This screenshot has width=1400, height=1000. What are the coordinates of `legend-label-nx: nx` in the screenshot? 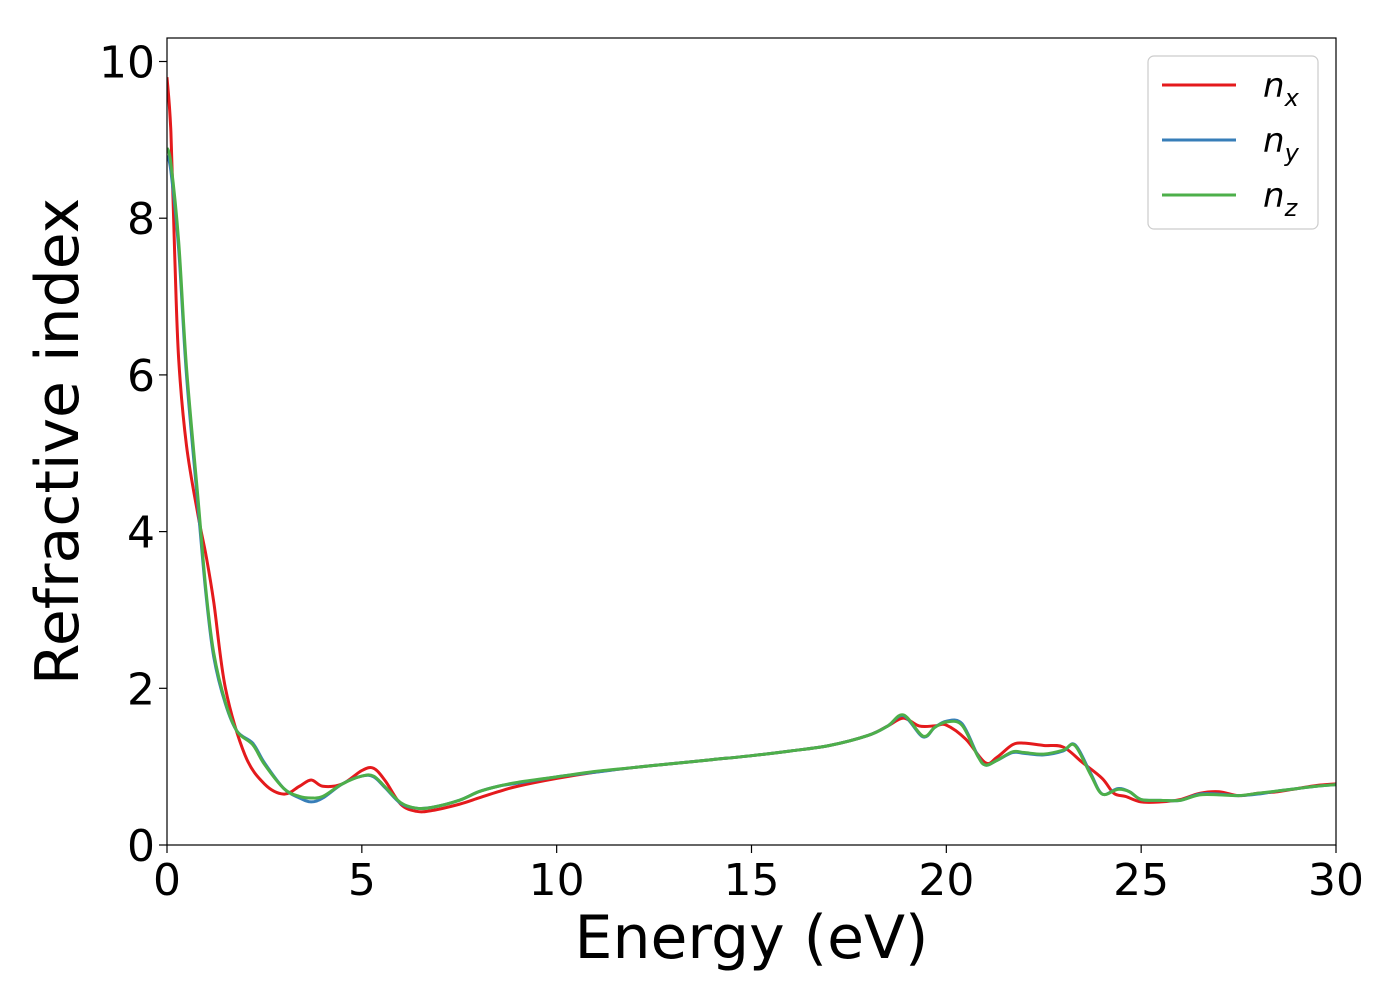 It's located at (1281, 89).